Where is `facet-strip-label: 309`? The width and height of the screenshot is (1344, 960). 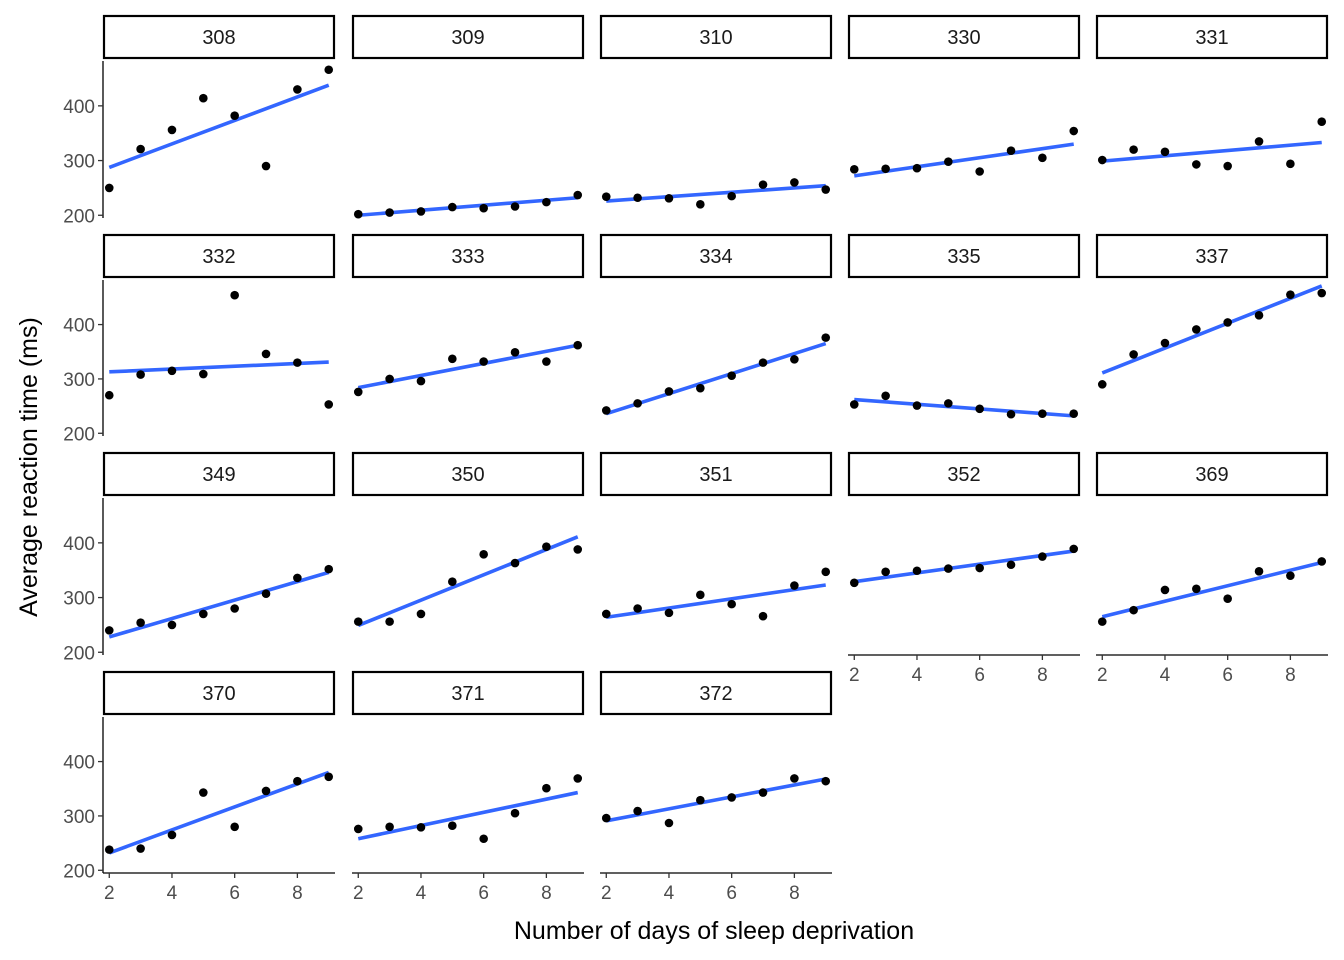 facet-strip-label: 309 is located at coordinates (467, 38).